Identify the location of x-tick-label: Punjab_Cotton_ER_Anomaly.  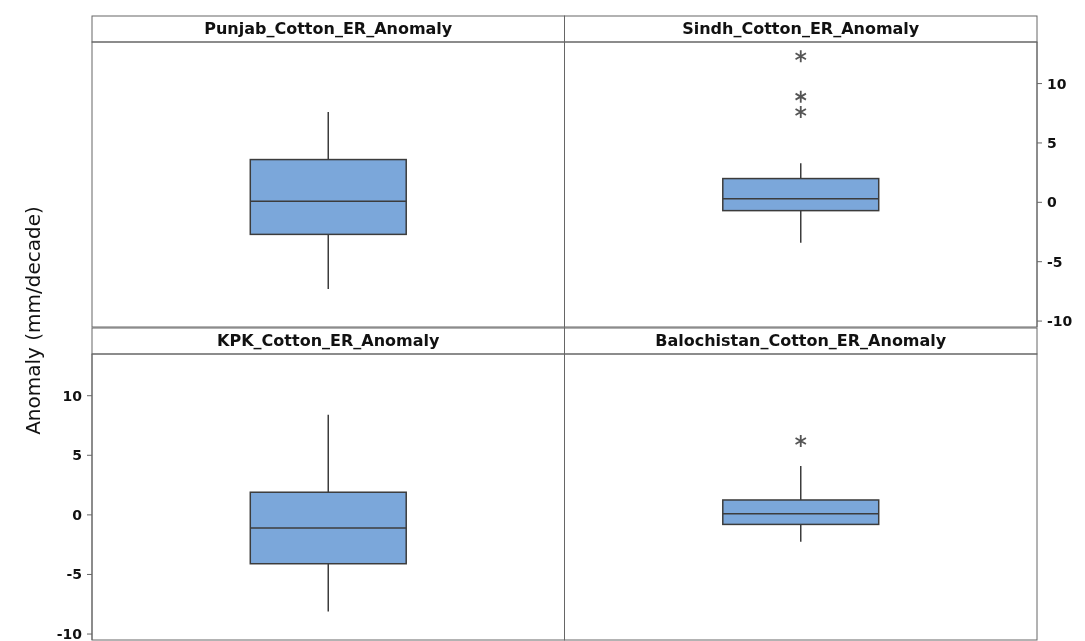
(328, 28).